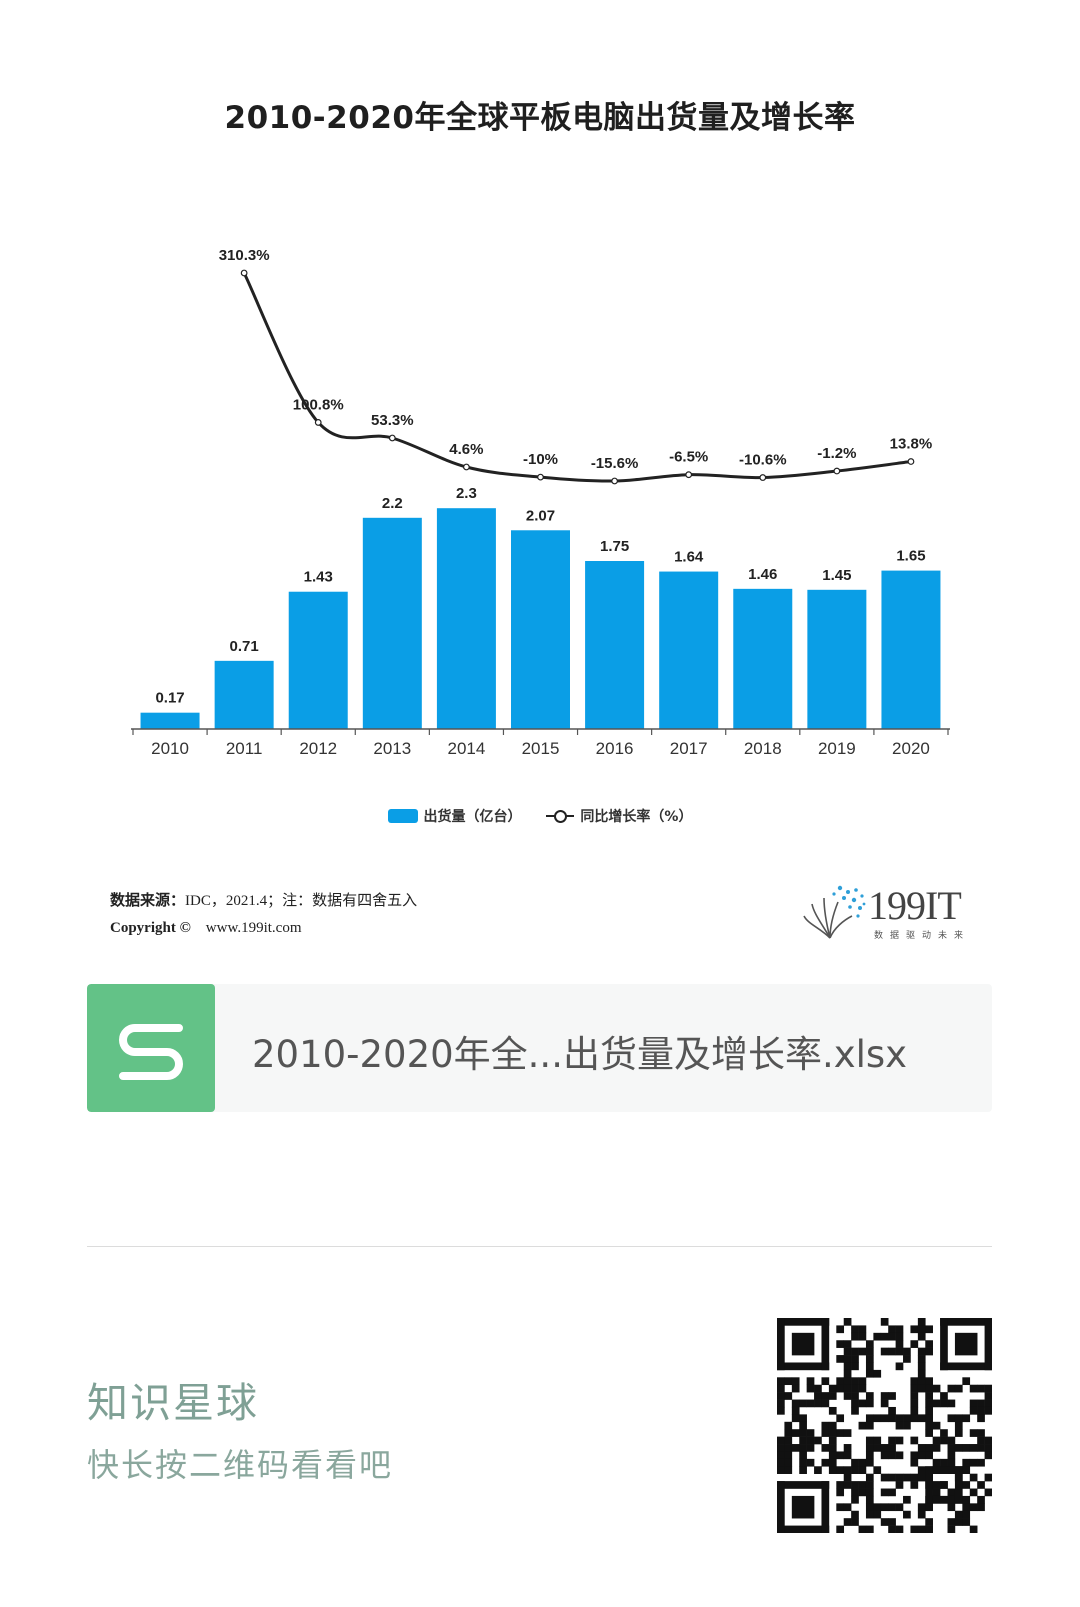 Image resolution: width=1080 pixels, height=1607 pixels. I want to click on bar-label-2016: 1.75, so click(614, 546).